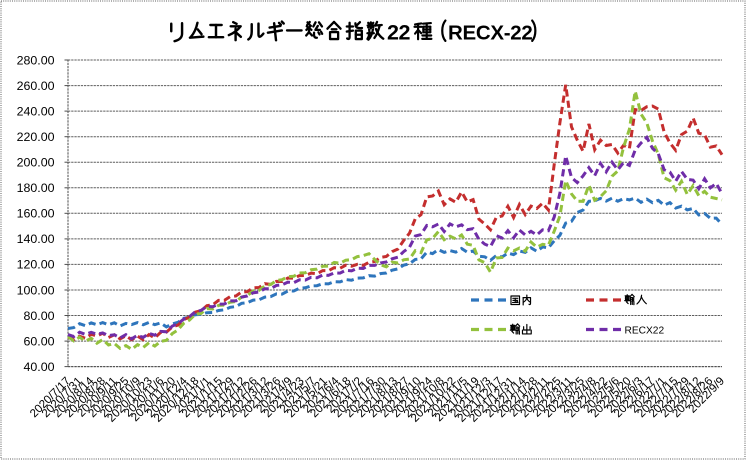 Image resolution: width=746 pixels, height=465 pixels. Describe the element at coordinates (38, 367) in the screenshot. I see `svg-text: 40.00` at that location.